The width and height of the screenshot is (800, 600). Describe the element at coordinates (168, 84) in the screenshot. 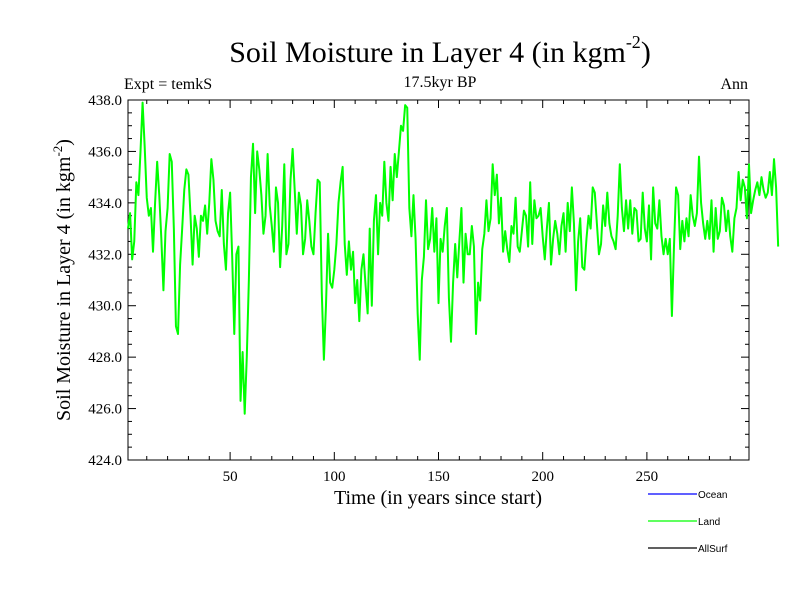

I see `experiment-label: Expt = temkS` at that location.